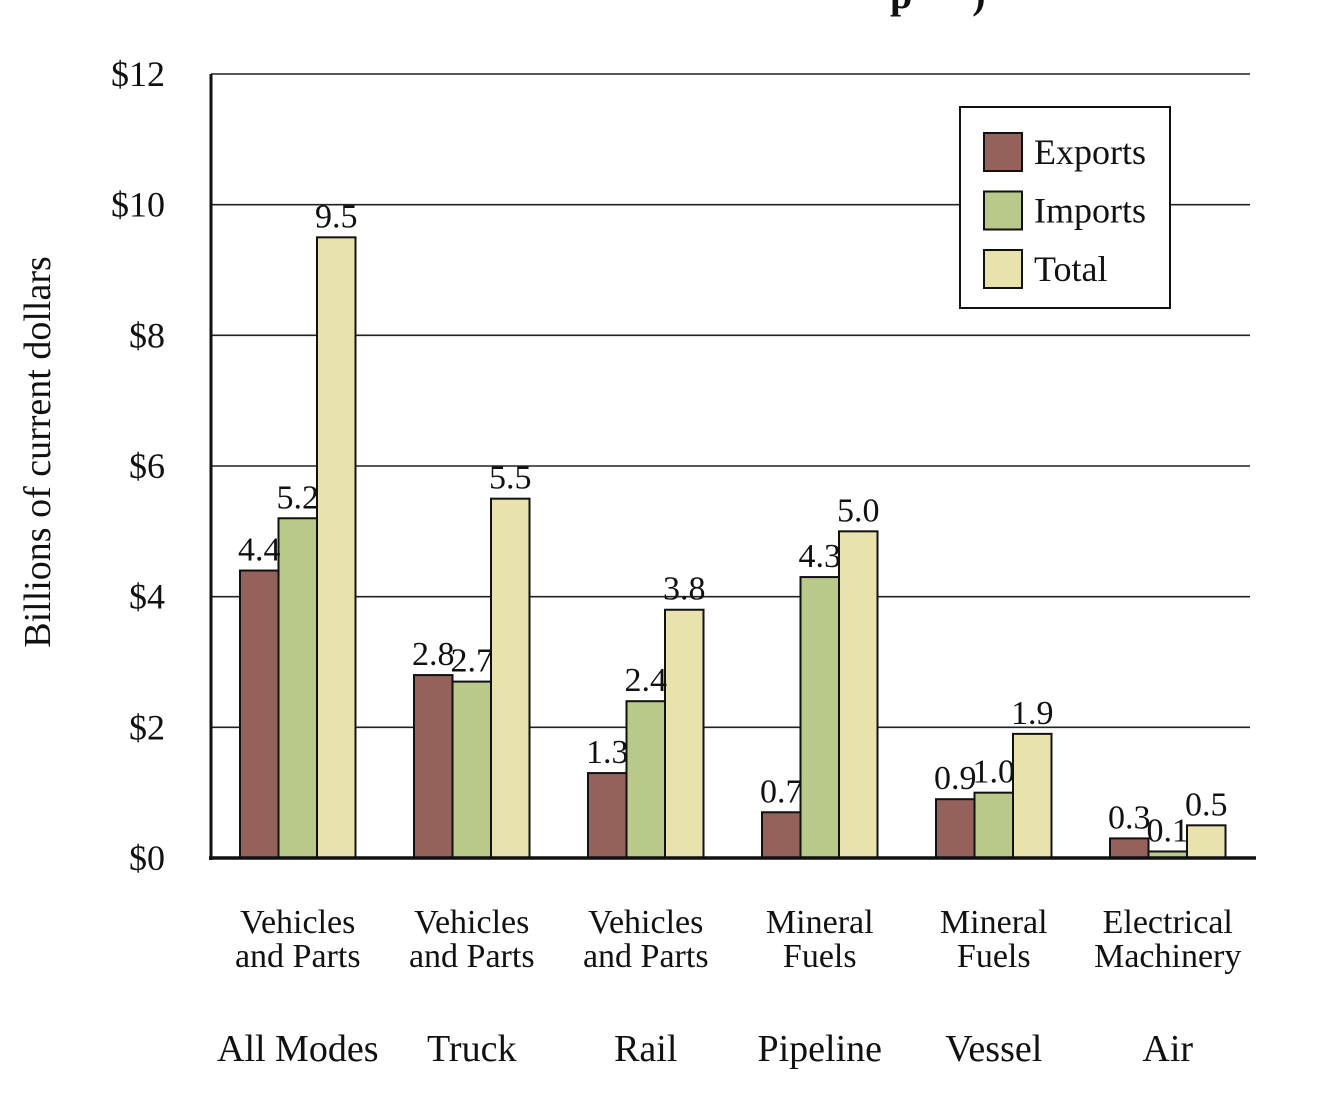  Describe the element at coordinates (1003, 269) in the screenshot. I see `legend-swatch-total` at that location.